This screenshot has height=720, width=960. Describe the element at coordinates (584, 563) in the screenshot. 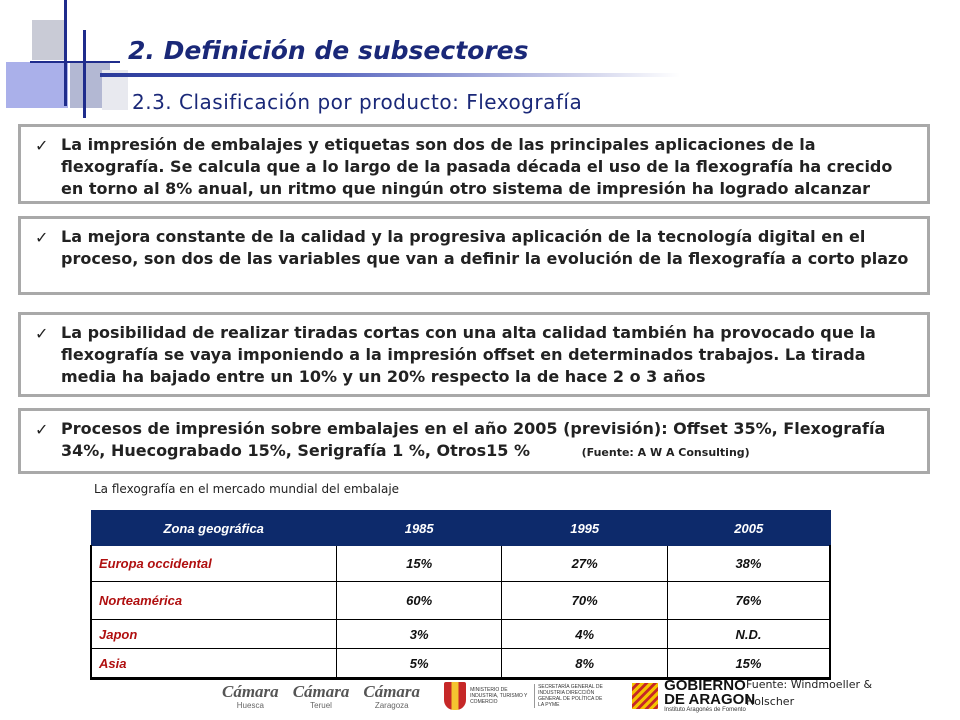

I see `table-cell: 27%` at that location.